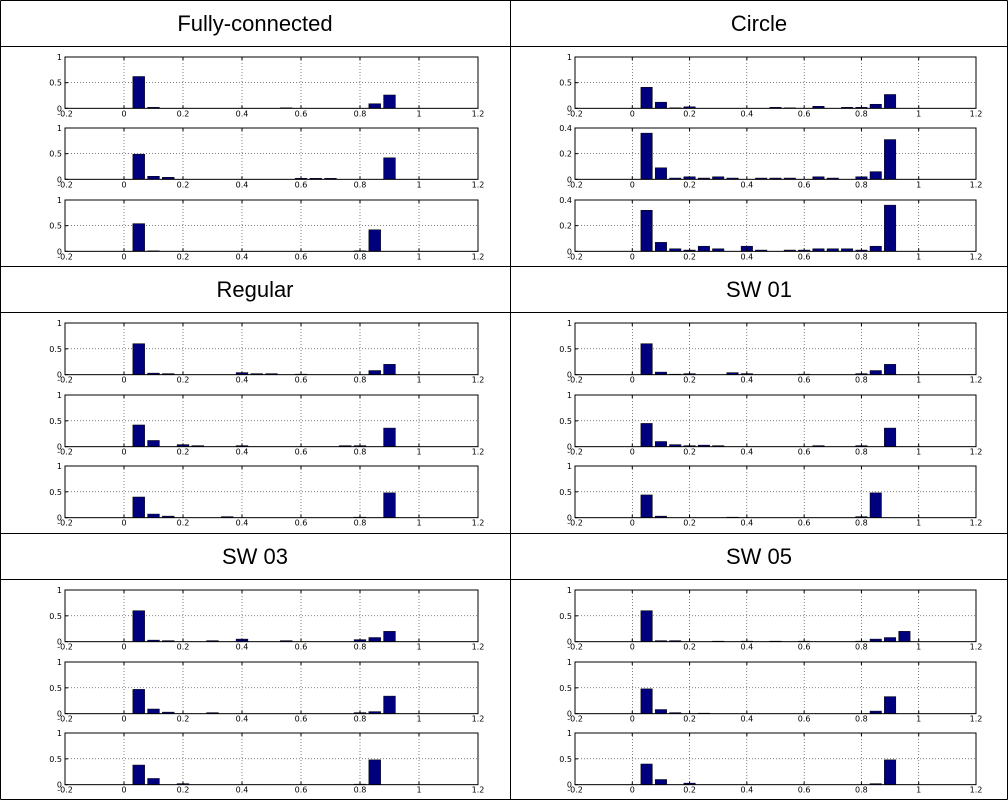 The image size is (1008, 800). Describe the element at coordinates (565, 200) in the screenshot. I see `y-tick-label: 0.4` at that location.